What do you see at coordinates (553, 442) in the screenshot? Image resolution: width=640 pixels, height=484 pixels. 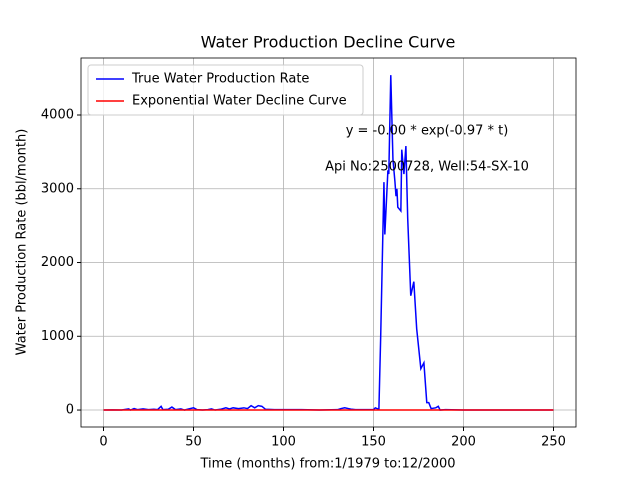 I see `x-tick-label: 250` at bounding box center [553, 442].